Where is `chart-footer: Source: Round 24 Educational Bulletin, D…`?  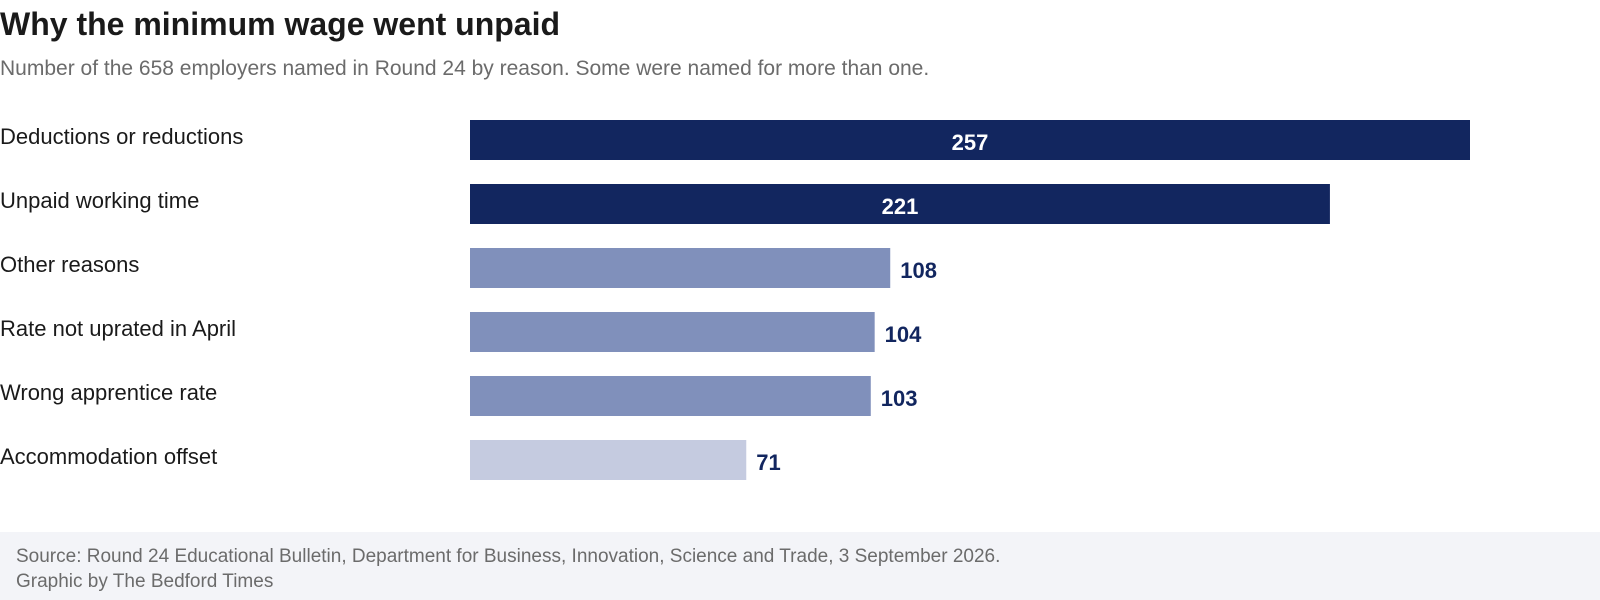 chart-footer: Source: Round 24 Educational Bulletin, D… is located at coordinates (800, 566).